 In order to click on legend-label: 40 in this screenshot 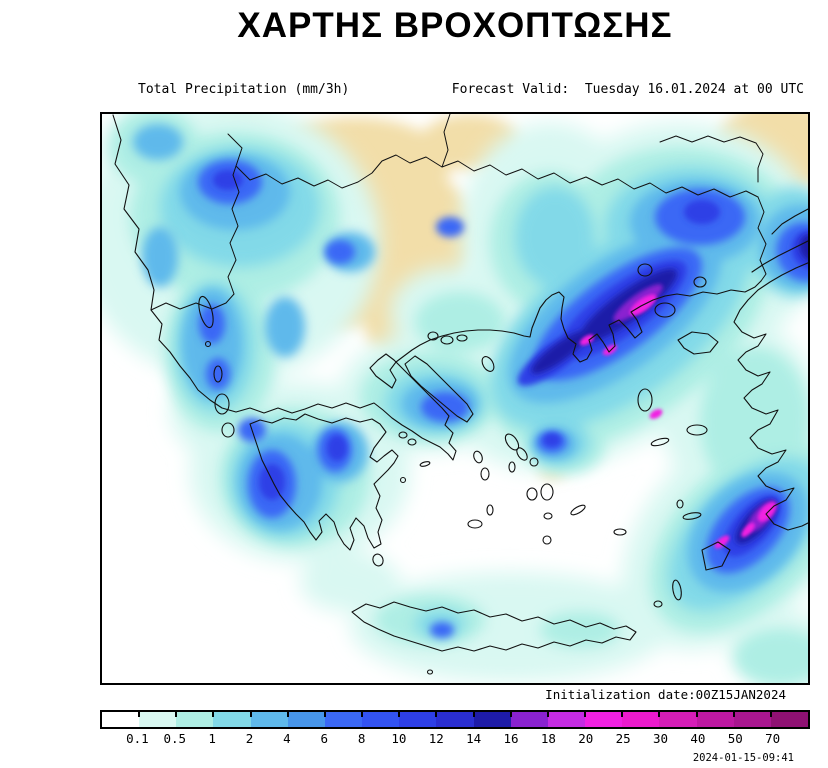, I will do `click(698, 738)`.